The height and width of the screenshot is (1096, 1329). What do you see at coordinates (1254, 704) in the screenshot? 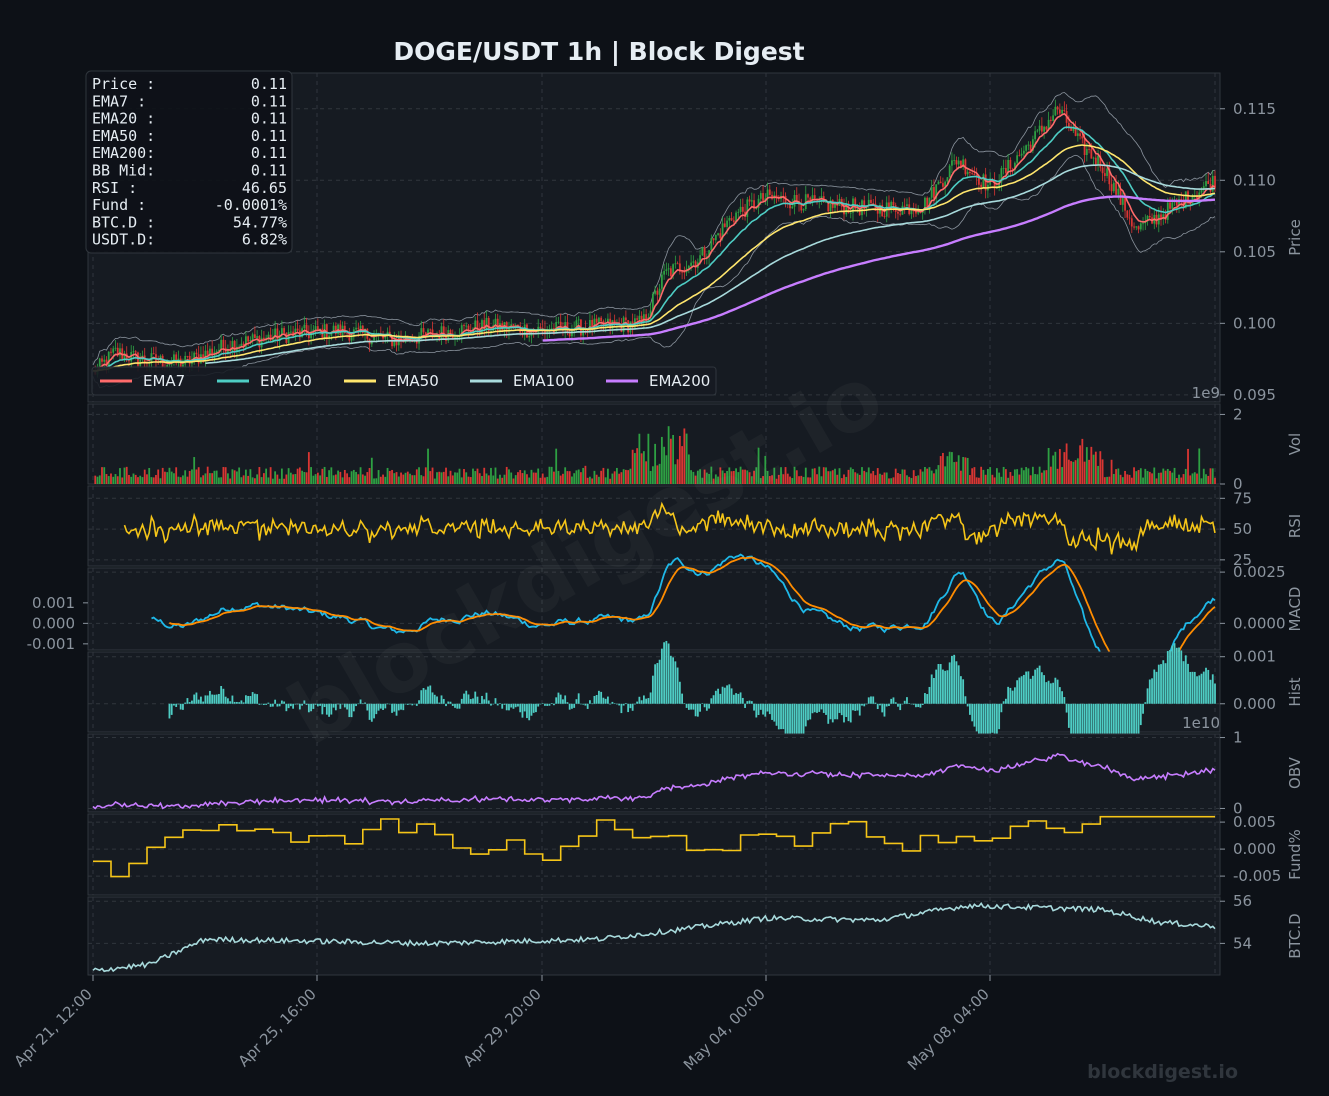
I see `y-tick-label: 0.000` at bounding box center [1254, 704].